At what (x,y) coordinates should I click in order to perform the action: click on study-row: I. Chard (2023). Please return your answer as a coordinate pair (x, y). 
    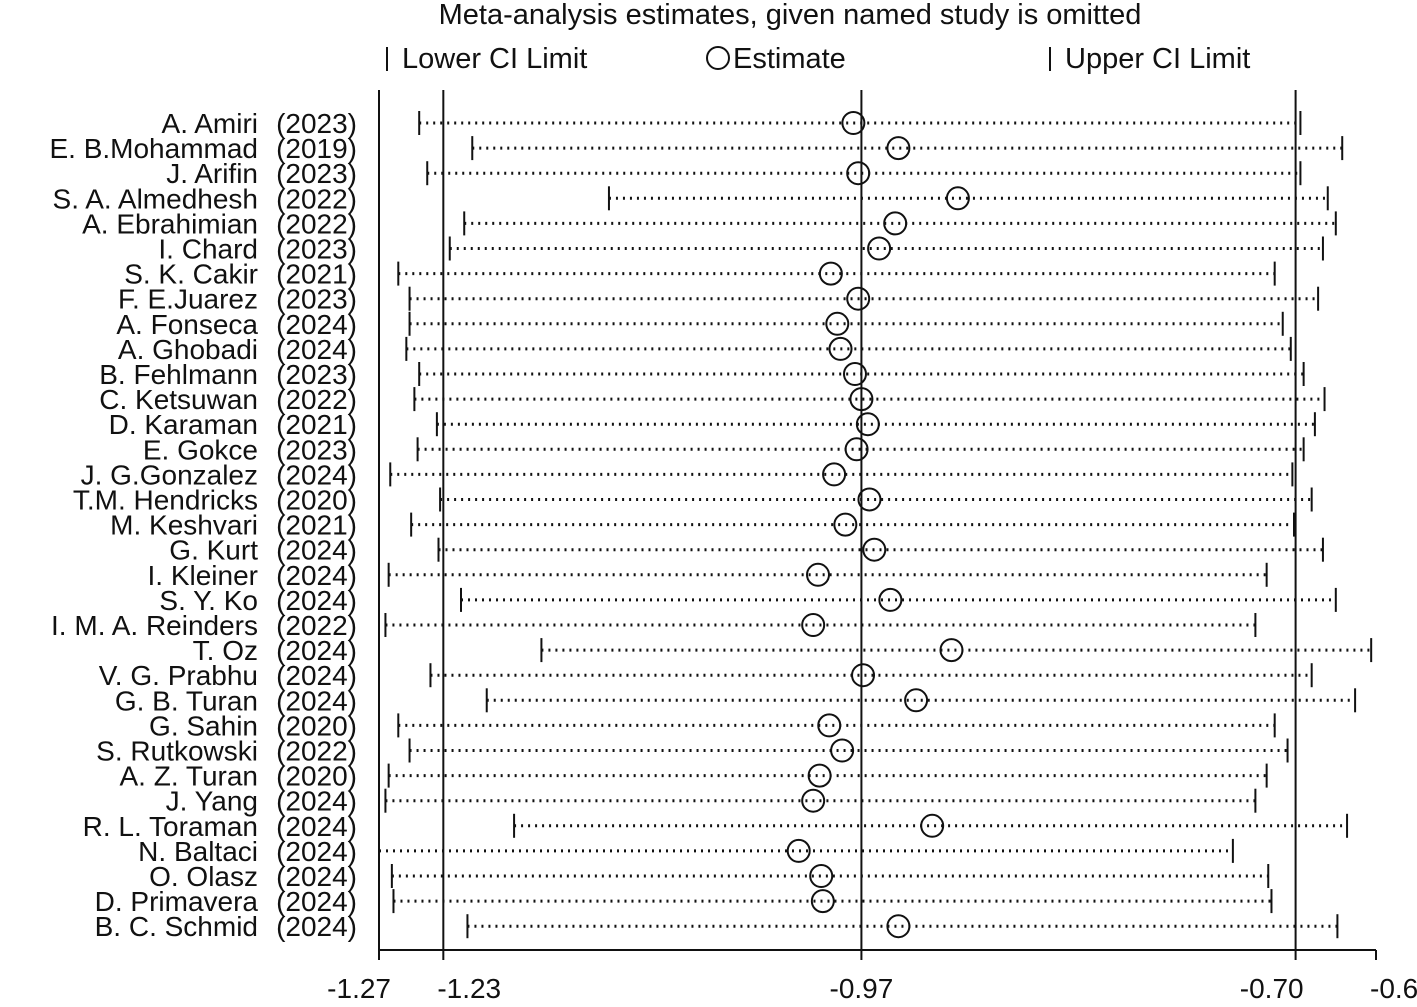
    Looking at the image, I should click on (741, 249).